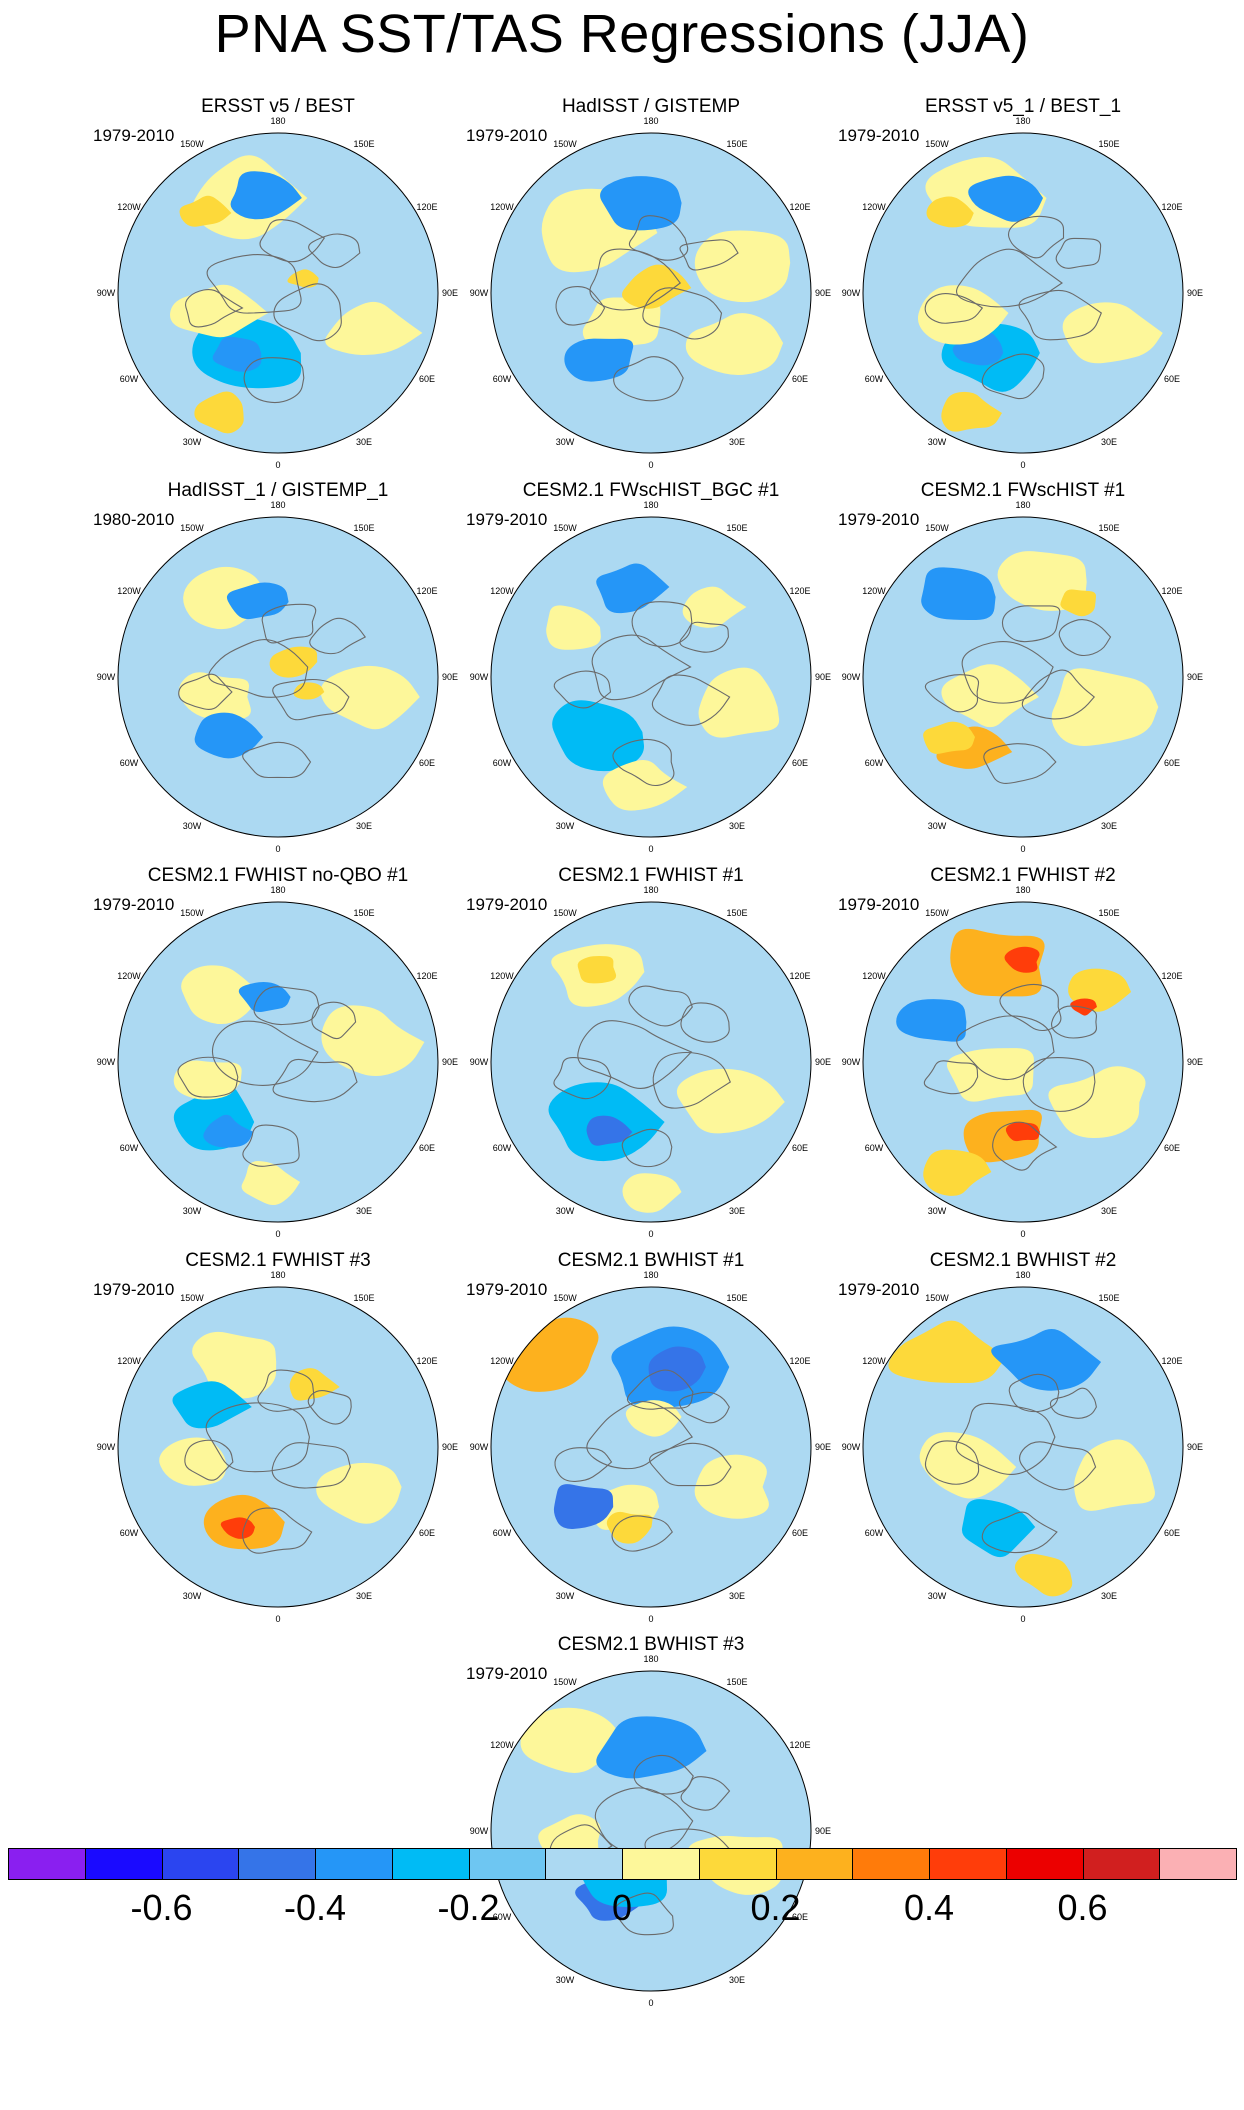 Image resolution: width=1244 pixels, height=2110 pixels. Describe the element at coordinates (929, 1907) in the screenshot. I see `colorbar-tick-label: 0.4` at that location.